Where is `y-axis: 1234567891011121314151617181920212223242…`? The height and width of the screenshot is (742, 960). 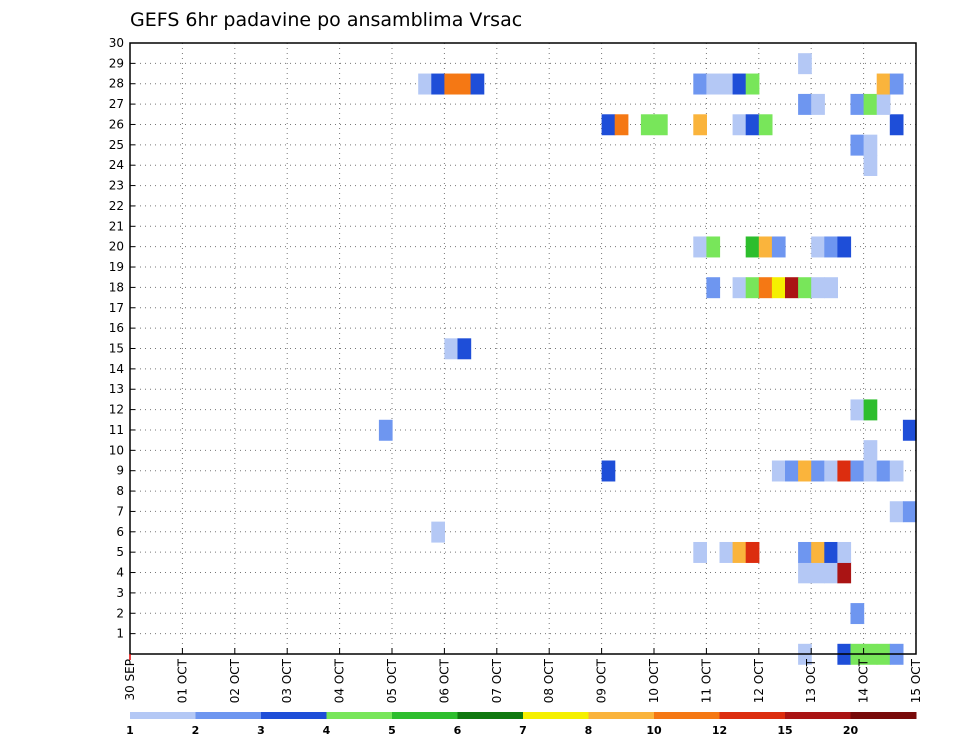 y-axis: 1234567891011121314151617181920212223242… is located at coordinates (122, 338).